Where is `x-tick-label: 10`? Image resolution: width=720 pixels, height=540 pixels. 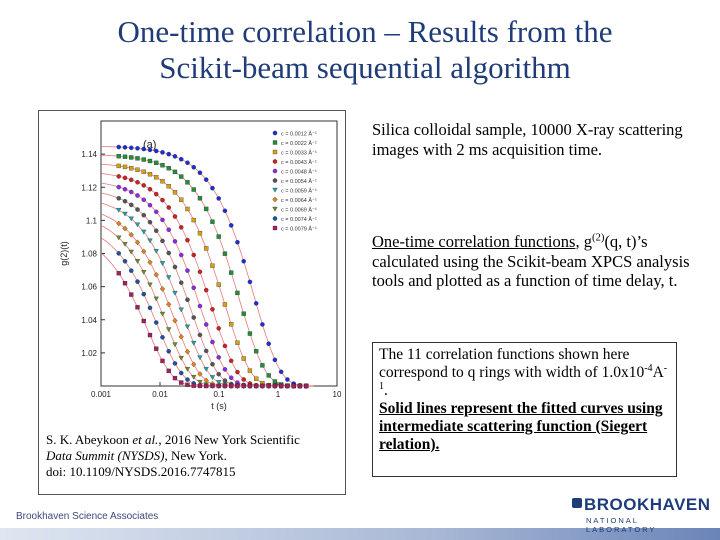 x-tick-label: 10 is located at coordinates (337, 394).